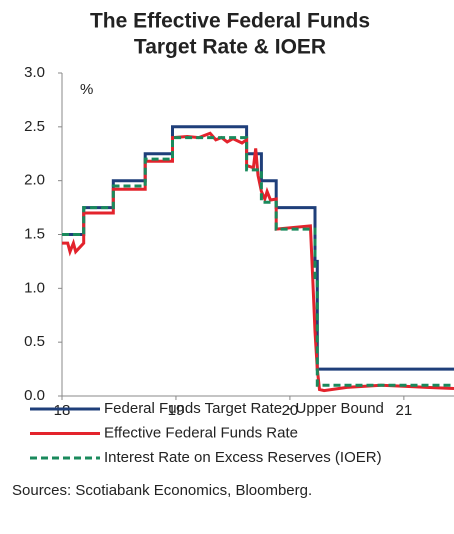 The height and width of the screenshot is (534, 454). Describe the element at coordinates (176, 410) in the screenshot. I see `x-tick-label: 19` at that location.